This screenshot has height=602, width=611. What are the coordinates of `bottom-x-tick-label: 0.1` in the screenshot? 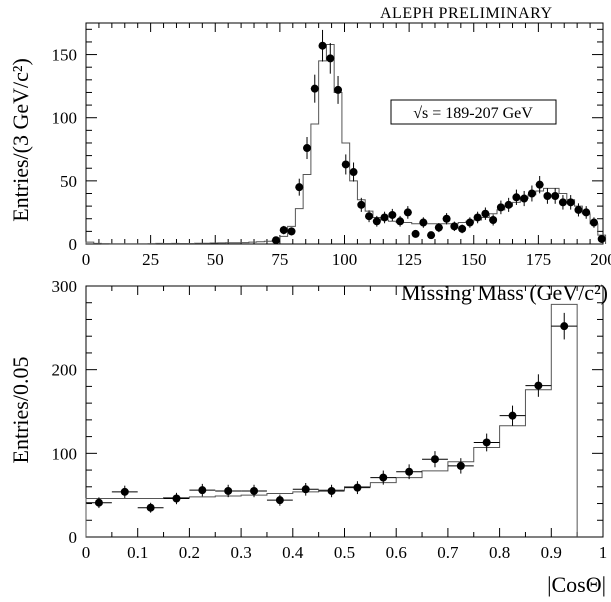 It's located at (137, 552).